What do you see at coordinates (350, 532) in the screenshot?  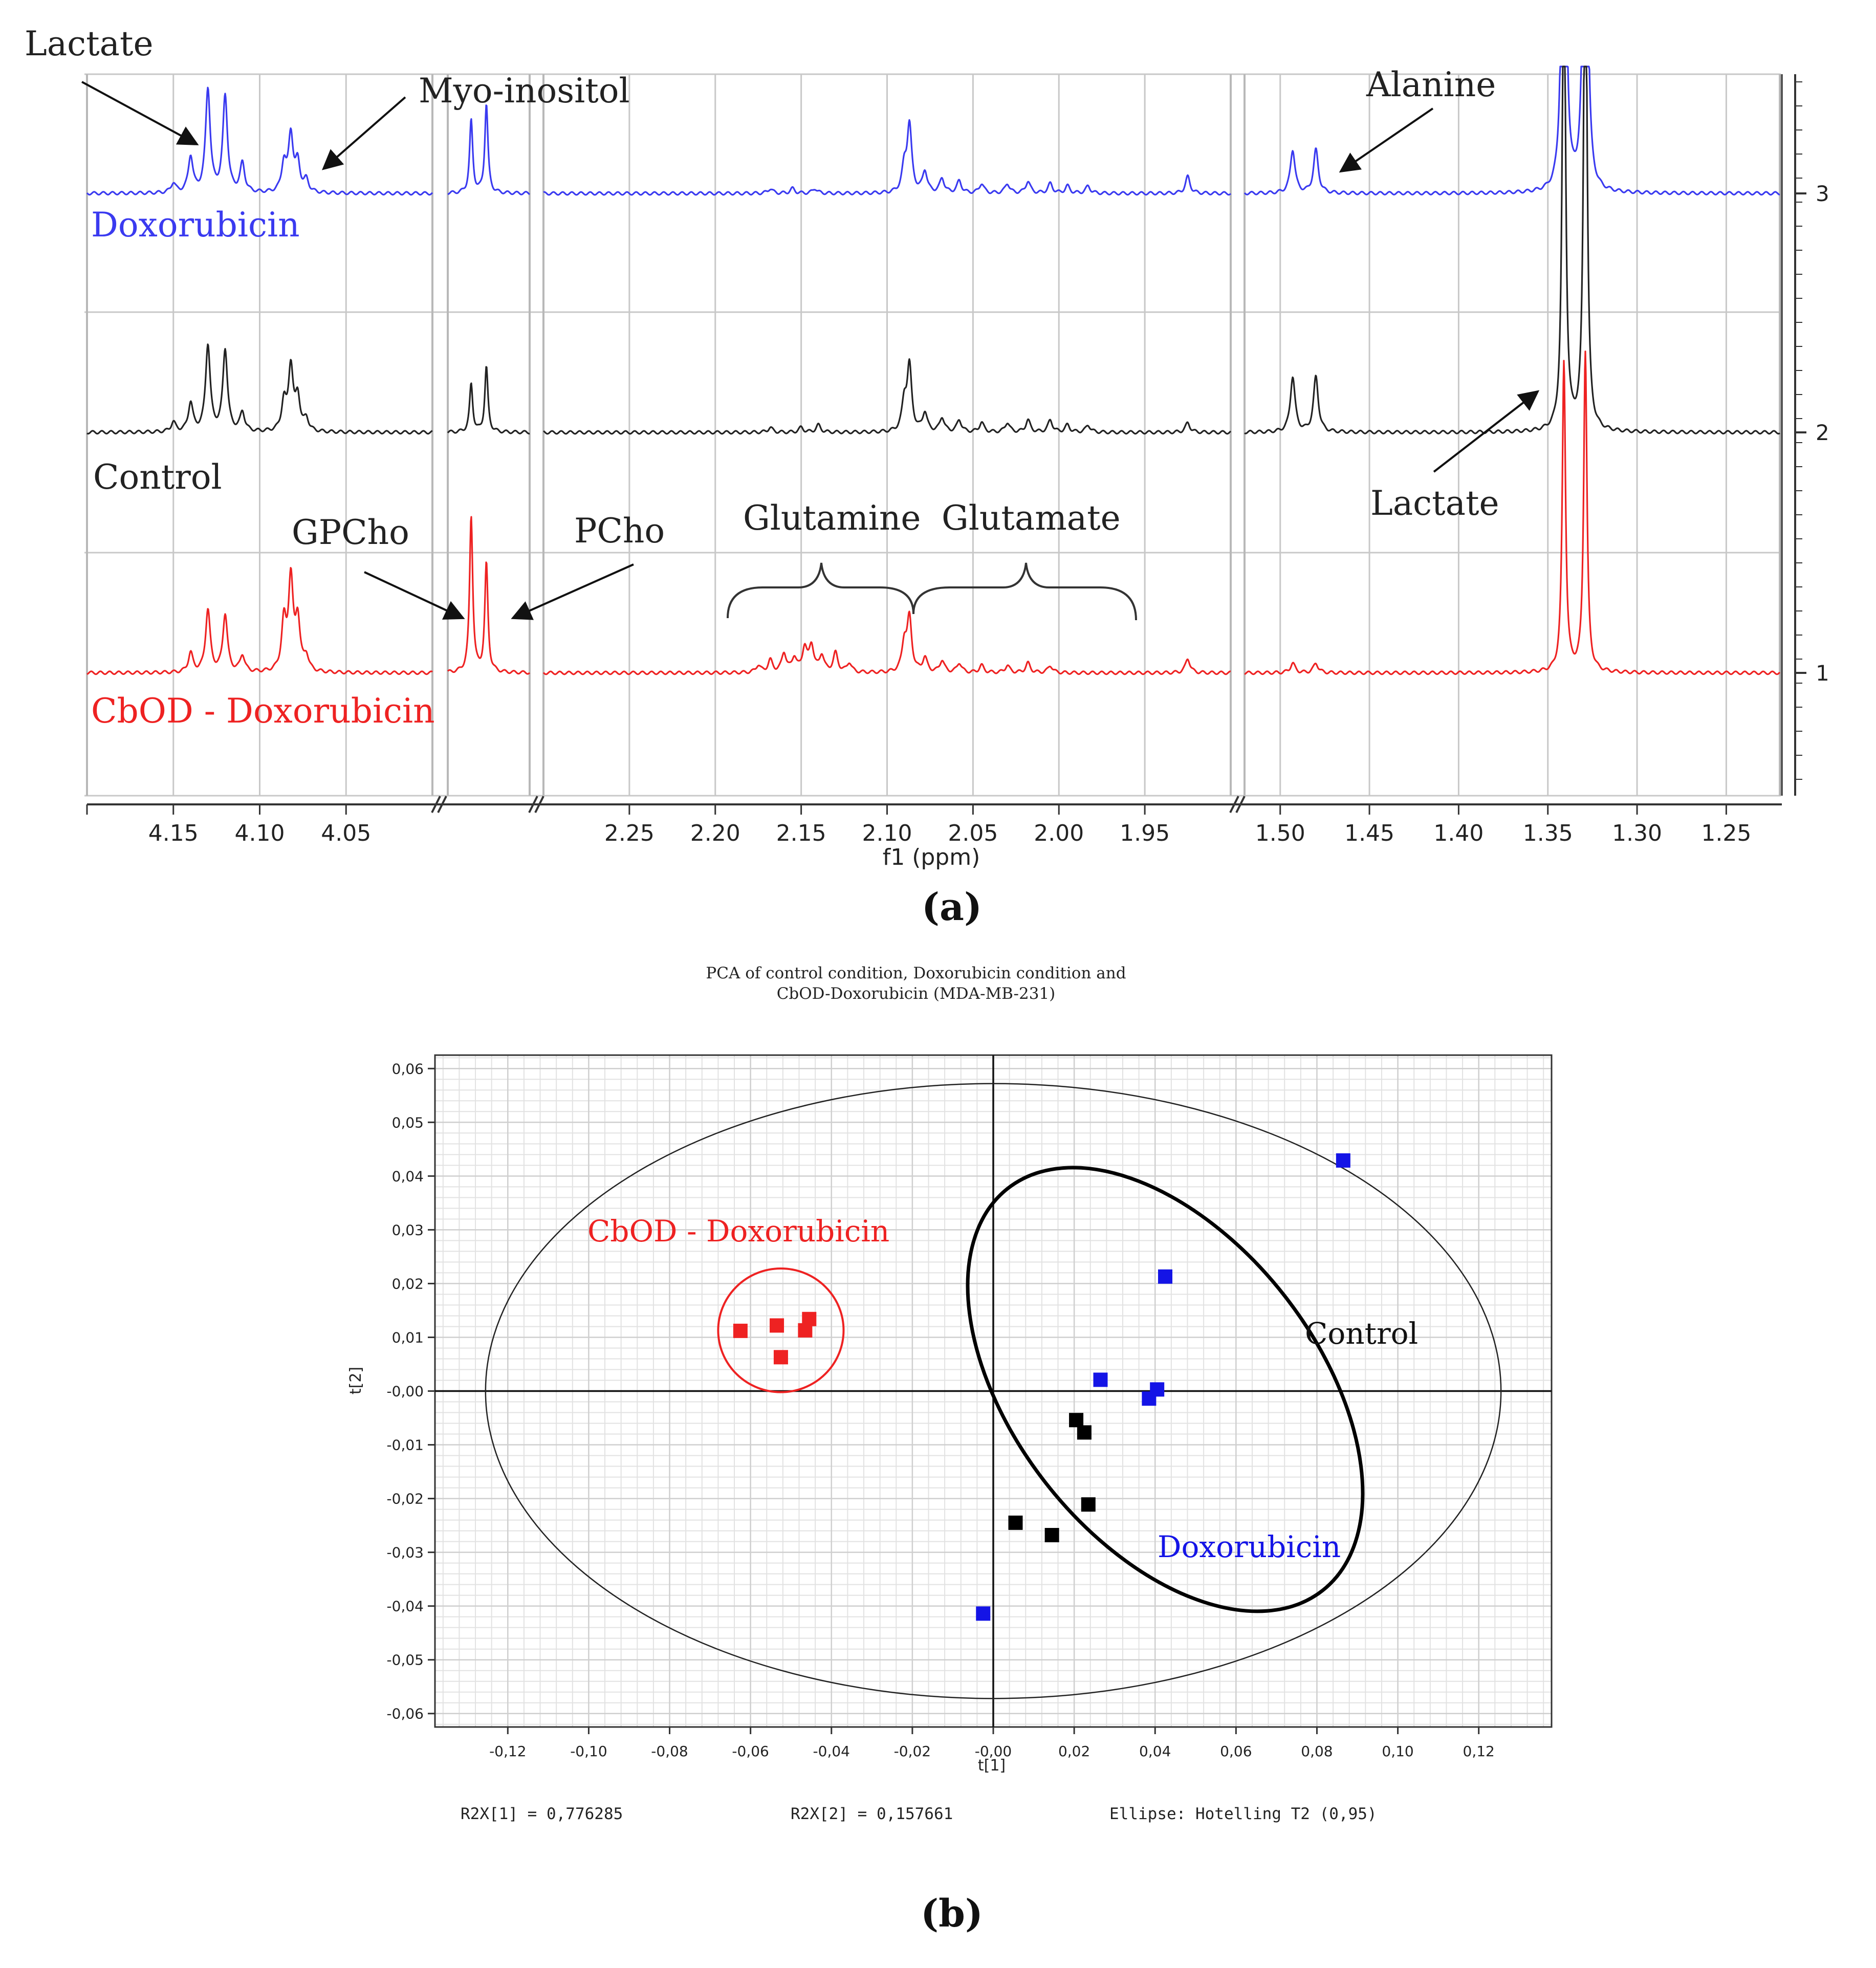 I see `annotation-gpcho: GPCho` at bounding box center [350, 532].